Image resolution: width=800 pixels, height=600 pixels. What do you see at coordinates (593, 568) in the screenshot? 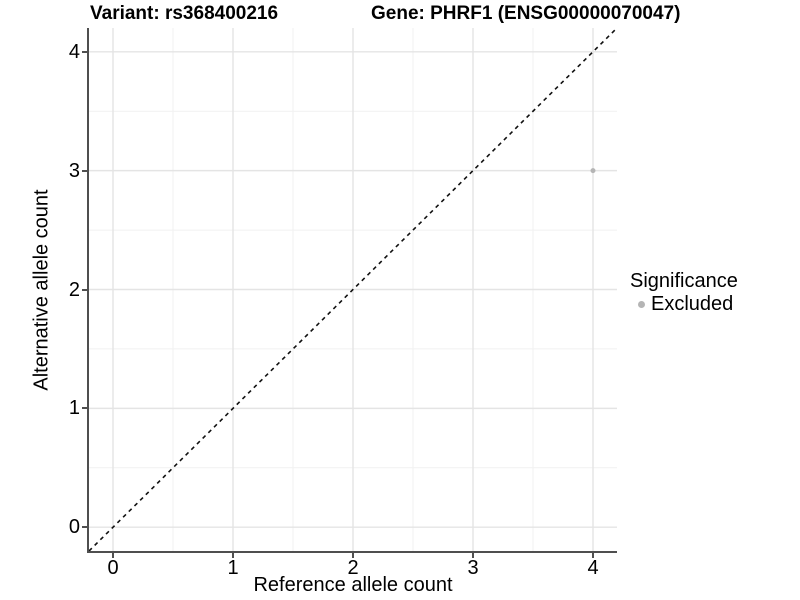
I see `x-tick-label: 4` at bounding box center [593, 568].